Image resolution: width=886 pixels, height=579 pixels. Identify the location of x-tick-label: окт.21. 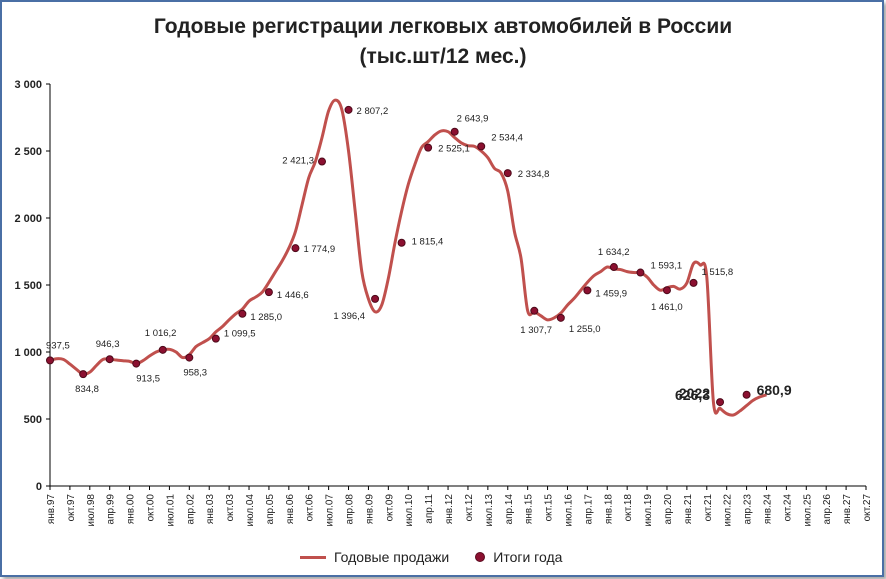
(708, 508).